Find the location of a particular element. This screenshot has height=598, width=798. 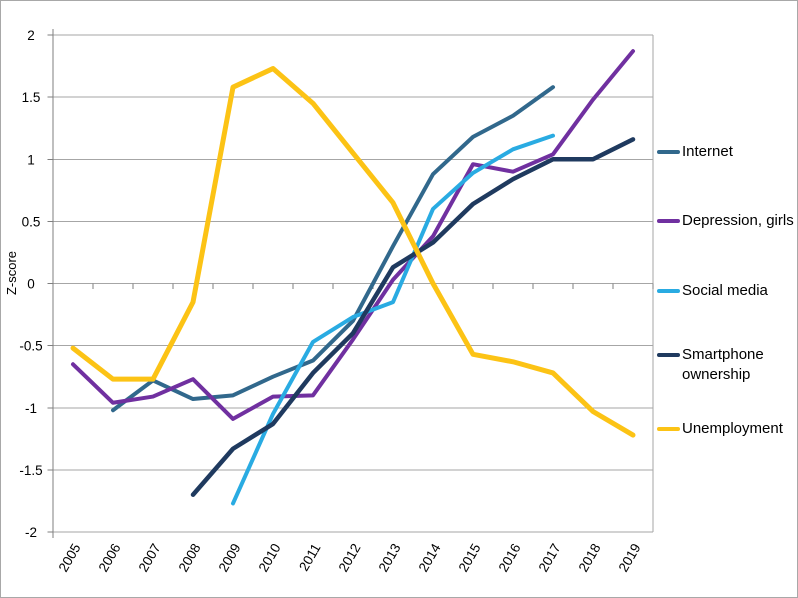

legend-item: Unemployment is located at coordinates (720, 429).